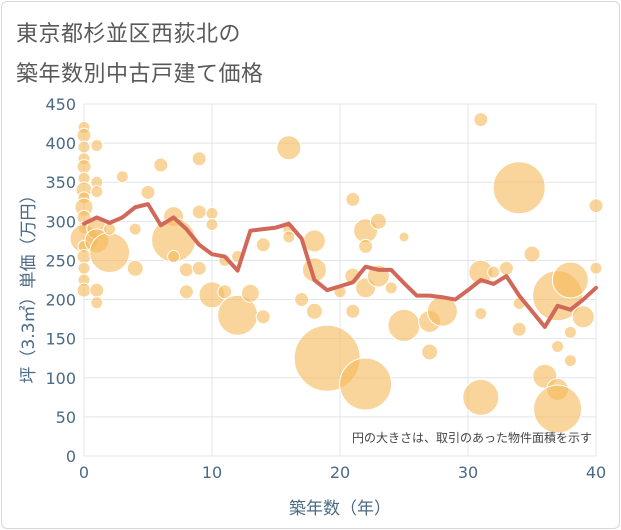  I want to click on y-tick-label: 50, so click(66, 417).